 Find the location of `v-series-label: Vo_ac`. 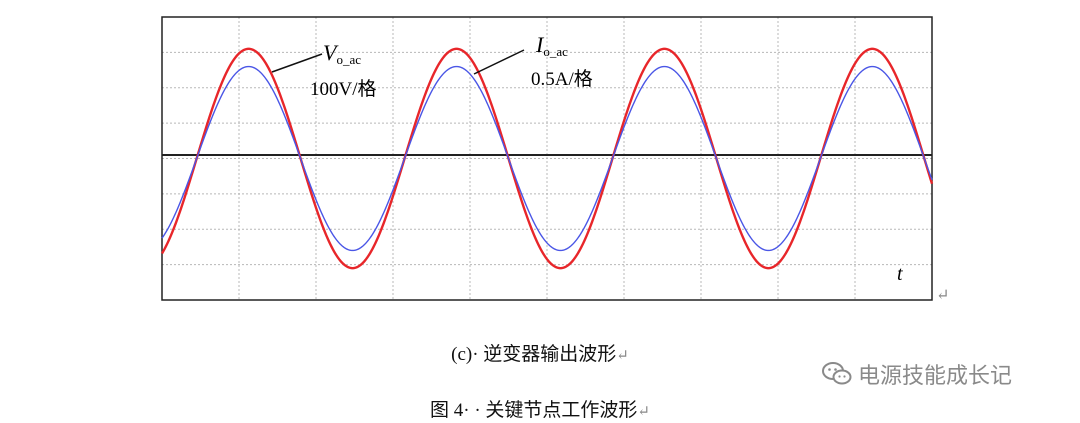

v-series-label: Vo_ac is located at coordinates (342, 53).